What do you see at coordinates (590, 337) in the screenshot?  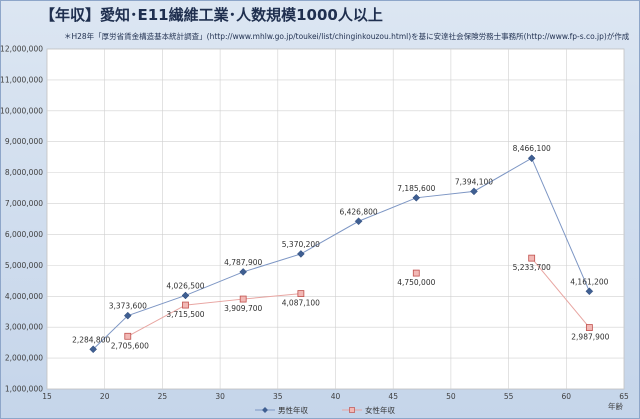 I see `data-label: 2,987,900` at bounding box center [590, 337].